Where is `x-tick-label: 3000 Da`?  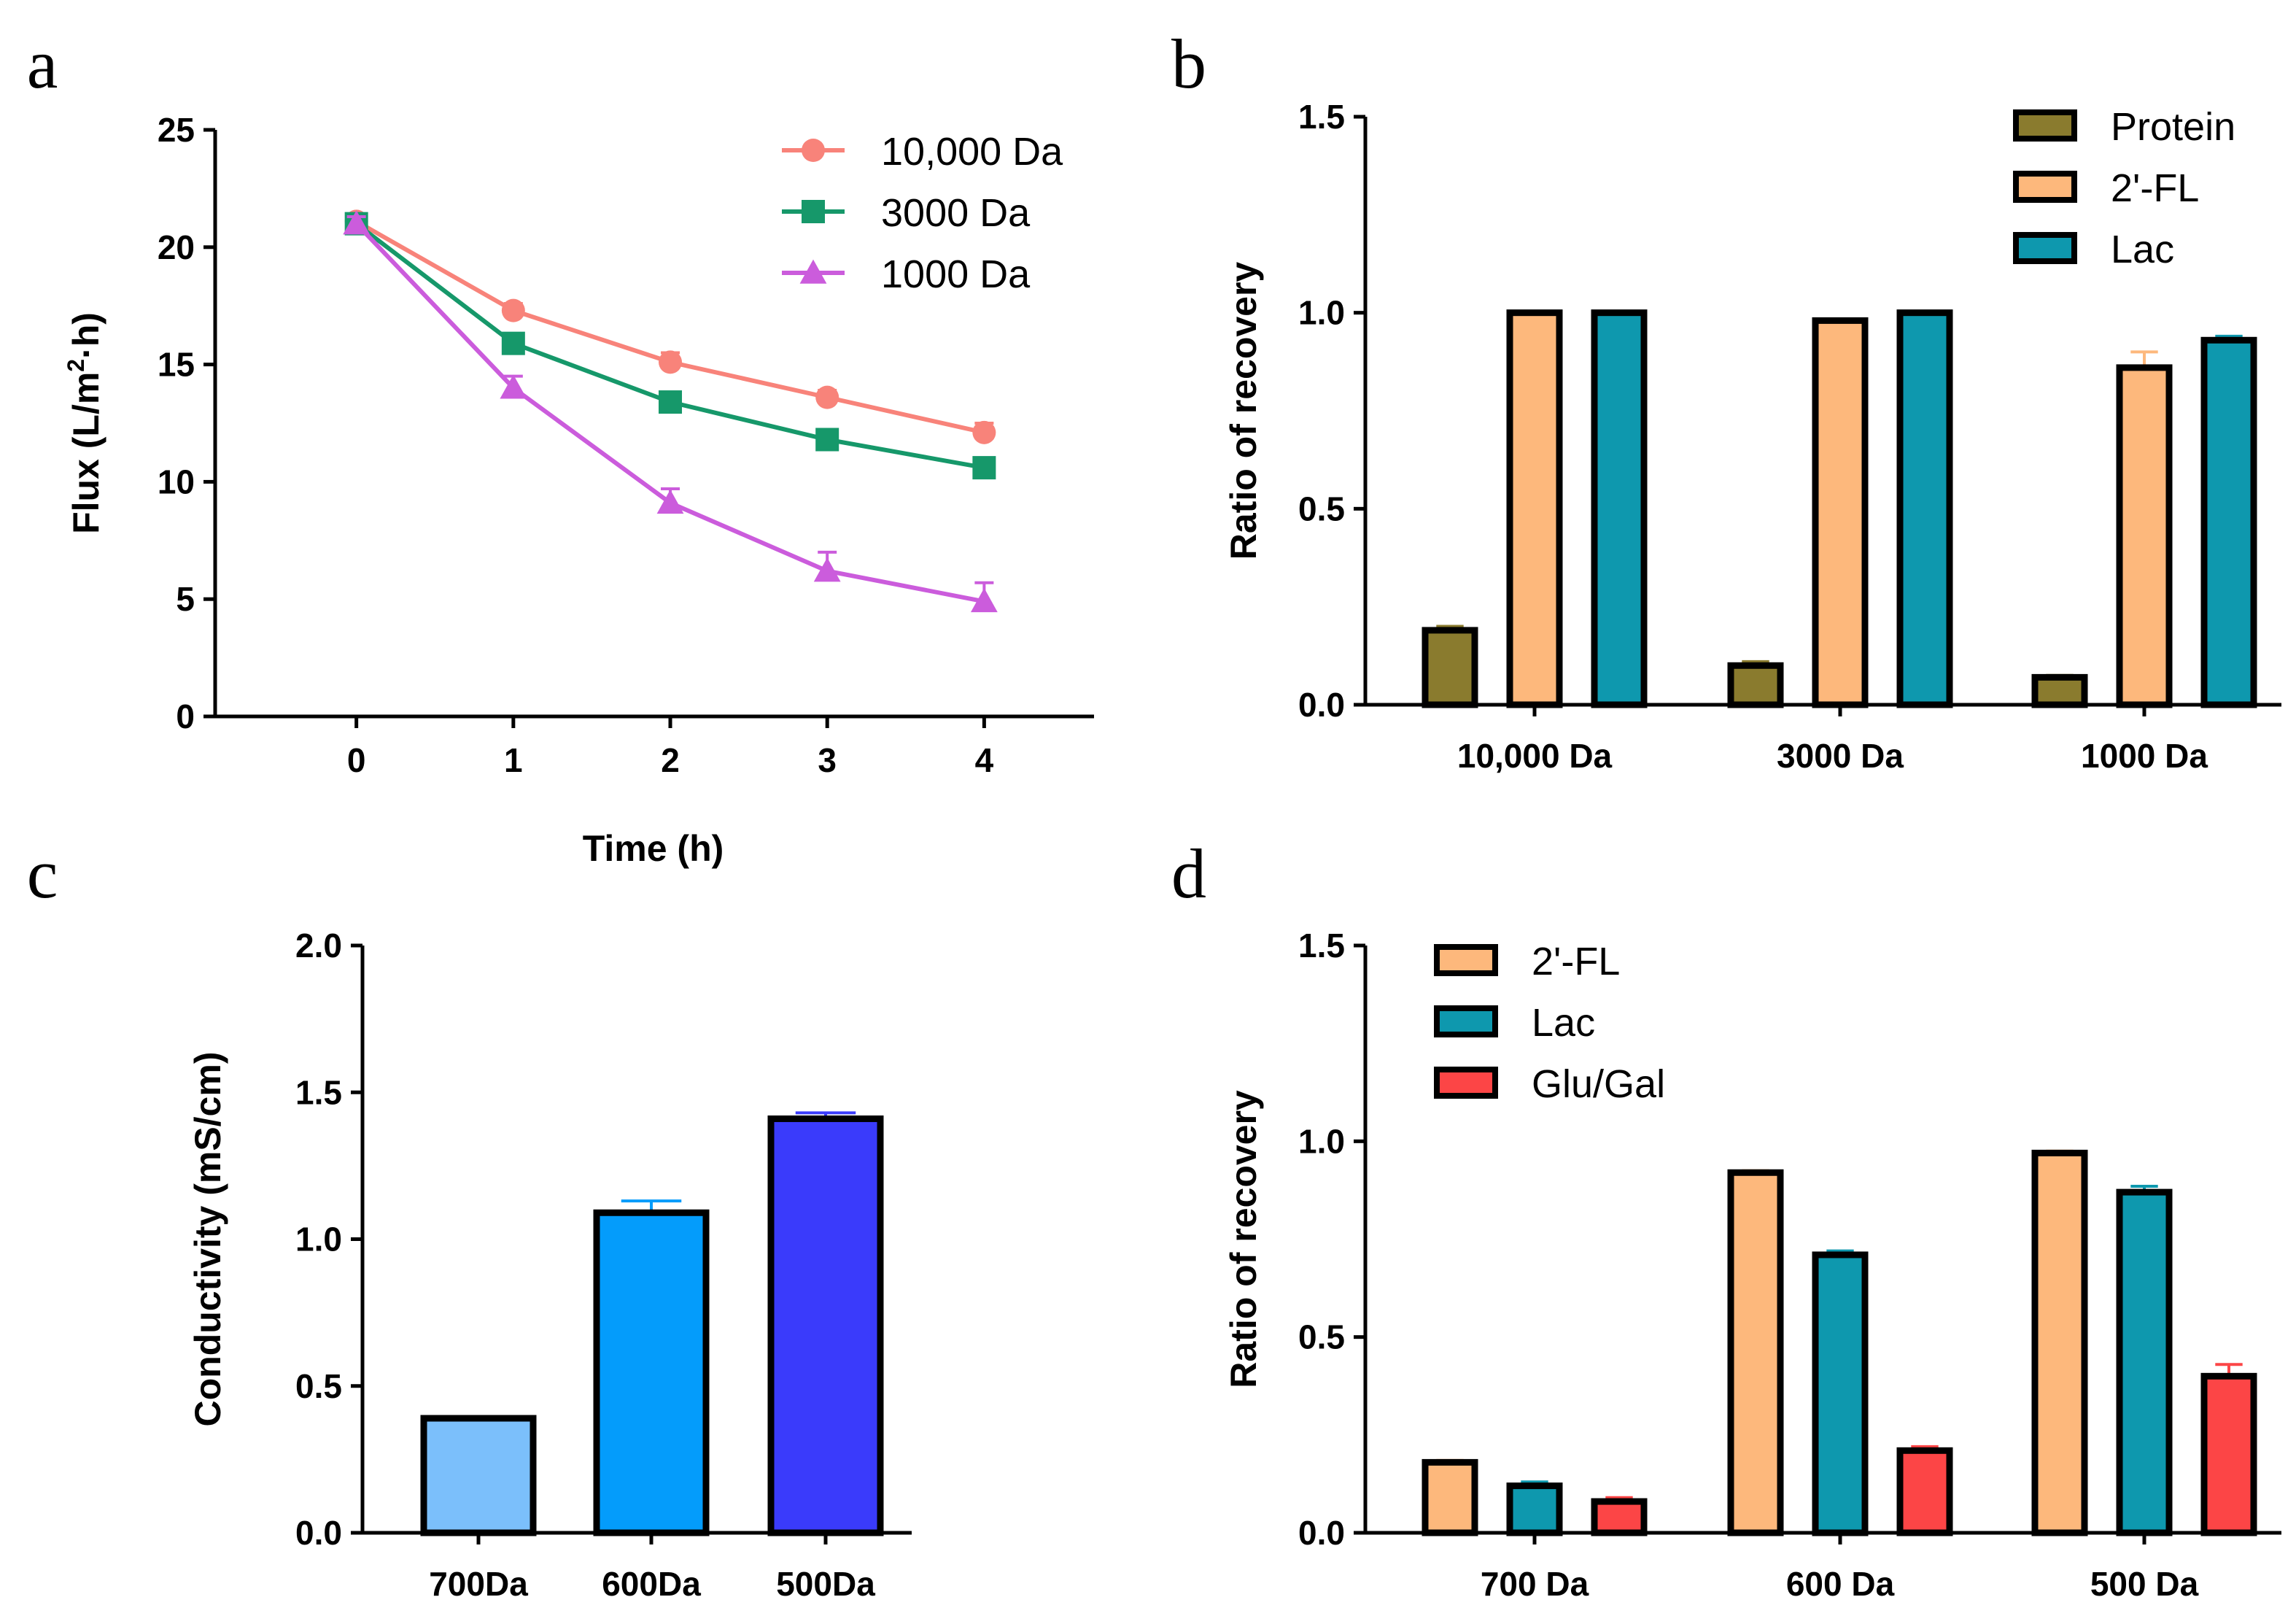 x-tick-label: 3000 Da is located at coordinates (1840, 756).